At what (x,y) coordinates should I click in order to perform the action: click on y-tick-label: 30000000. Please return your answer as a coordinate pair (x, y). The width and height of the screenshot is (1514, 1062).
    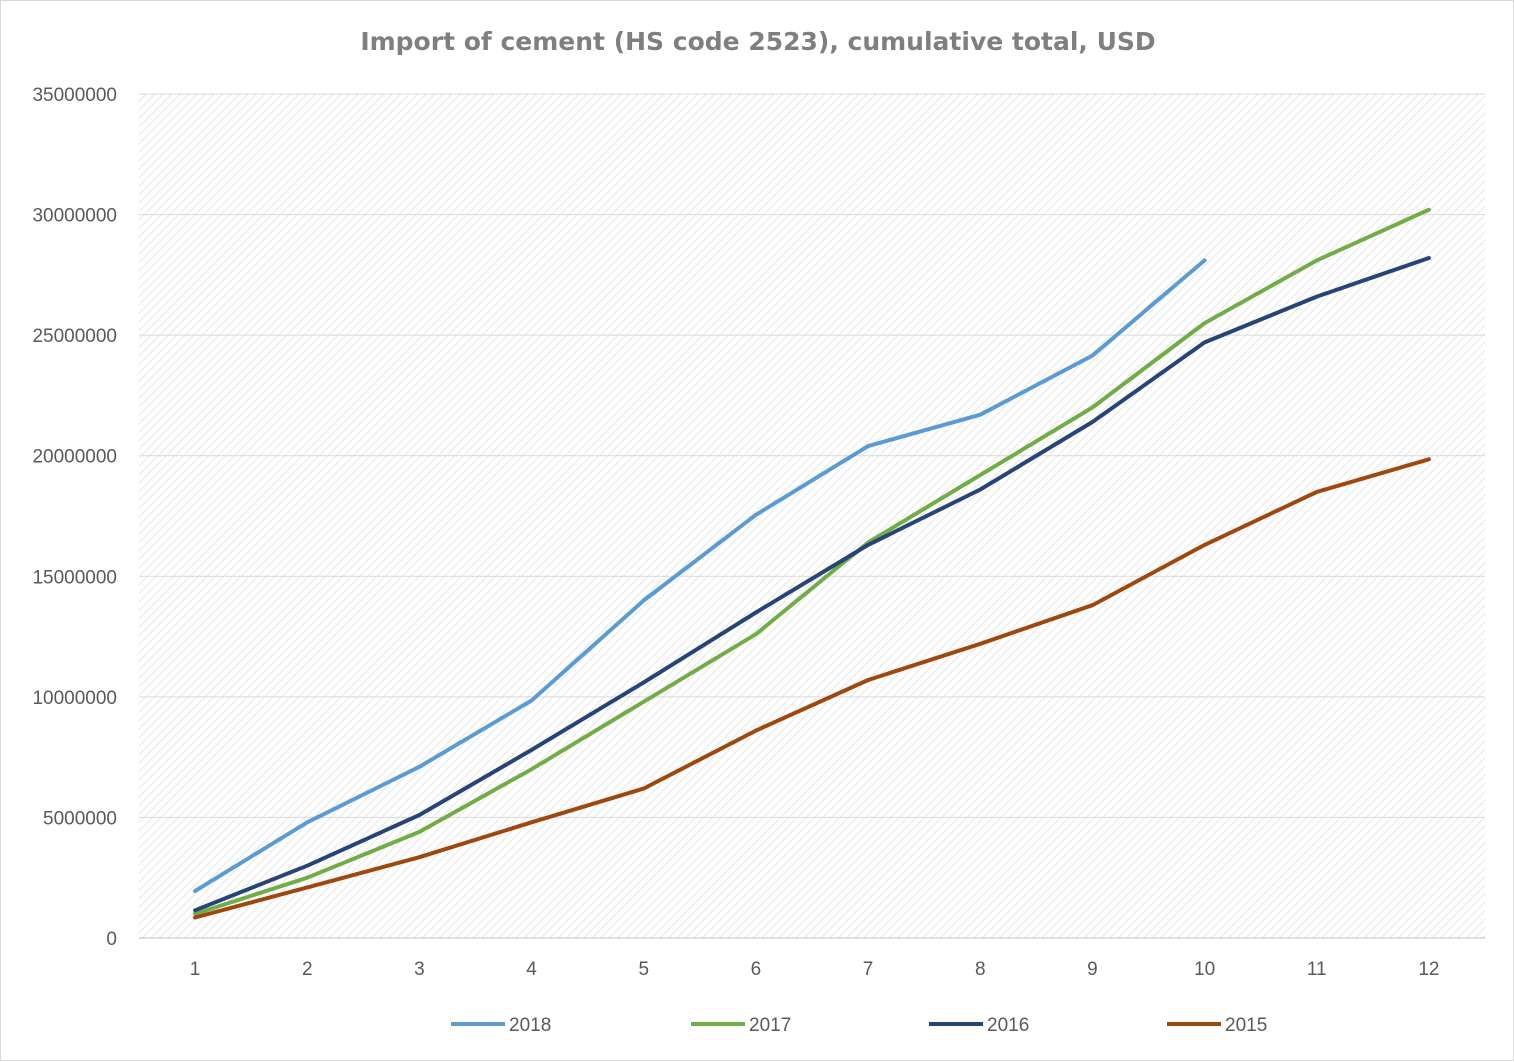
    Looking at the image, I should click on (74, 216).